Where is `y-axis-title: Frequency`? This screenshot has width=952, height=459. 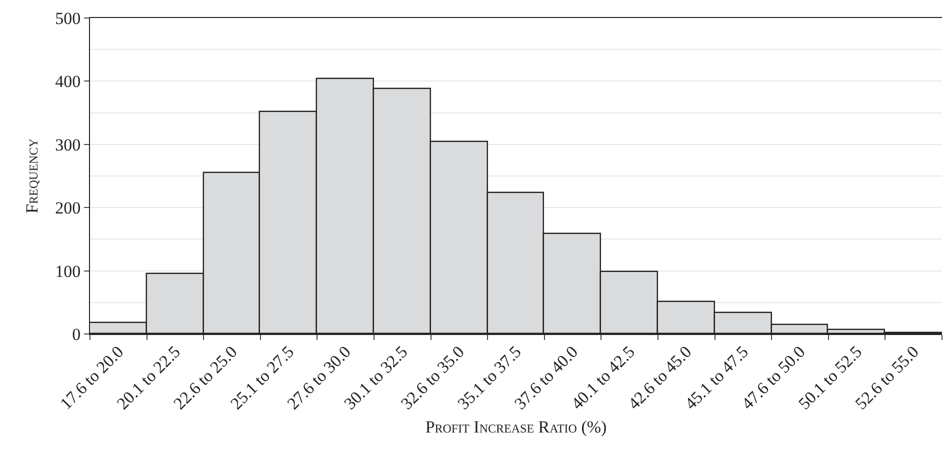
y-axis-title: Frequency is located at coordinates (32, 176).